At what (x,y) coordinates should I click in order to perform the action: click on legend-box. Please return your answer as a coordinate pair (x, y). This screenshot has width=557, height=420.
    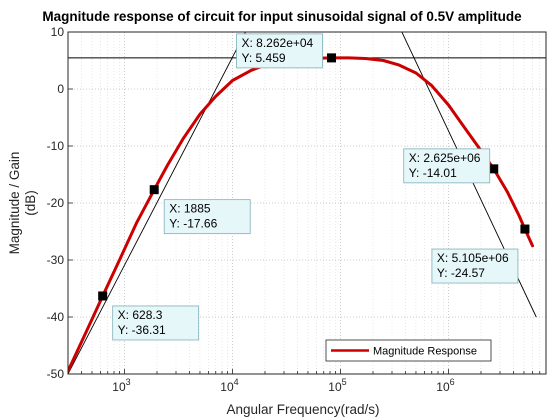
    Looking at the image, I should click on (408, 350).